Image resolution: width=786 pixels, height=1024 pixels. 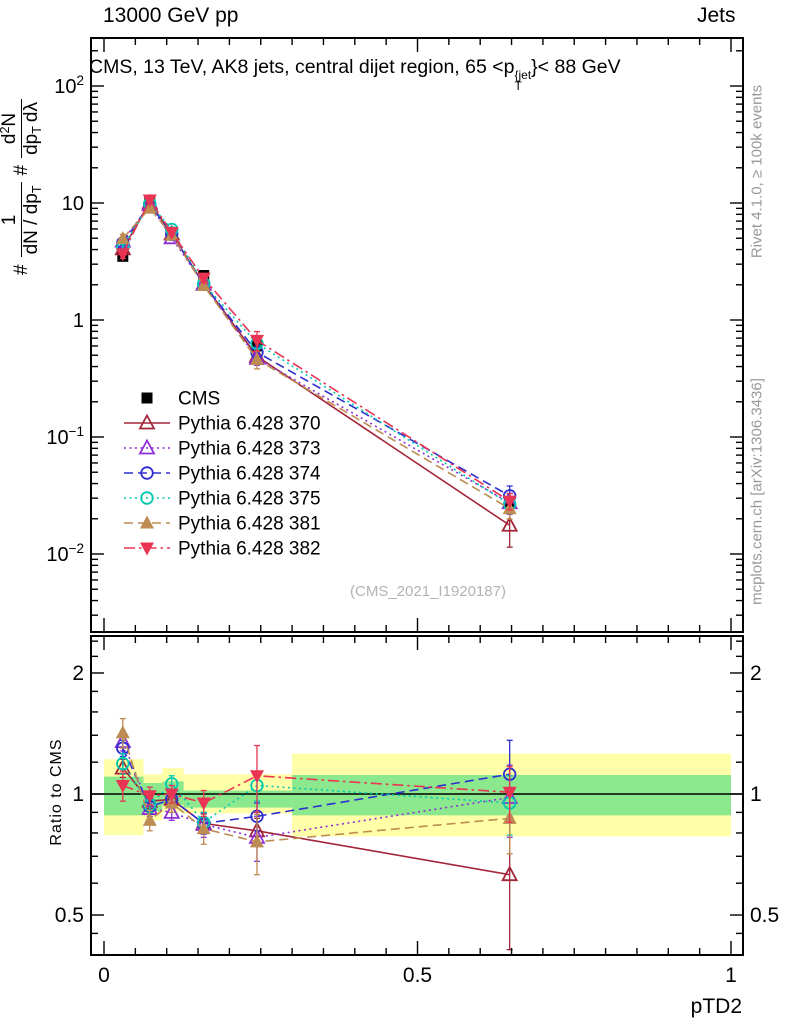 I want to click on svg-text: 10⁻², so click(x=65, y=553).